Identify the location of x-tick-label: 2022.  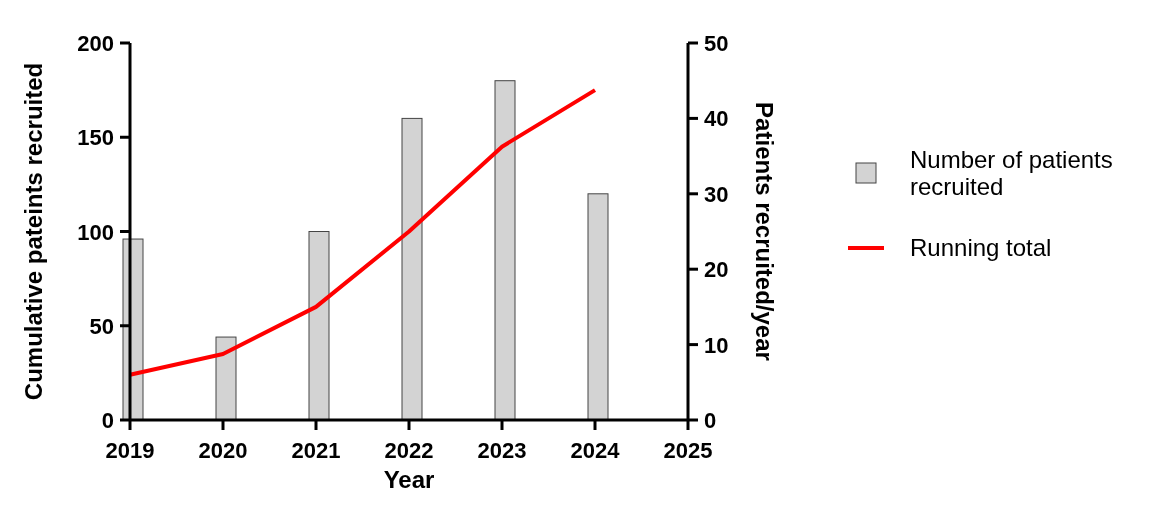
(409, 450).